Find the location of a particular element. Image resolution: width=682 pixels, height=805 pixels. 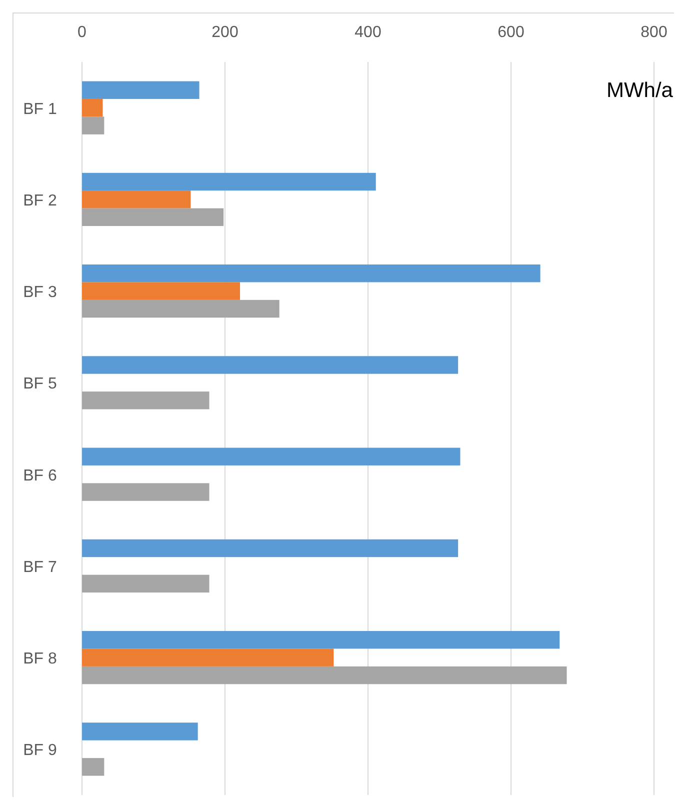

y-tick-label: BF 3 is located at coordinates (40, 293).